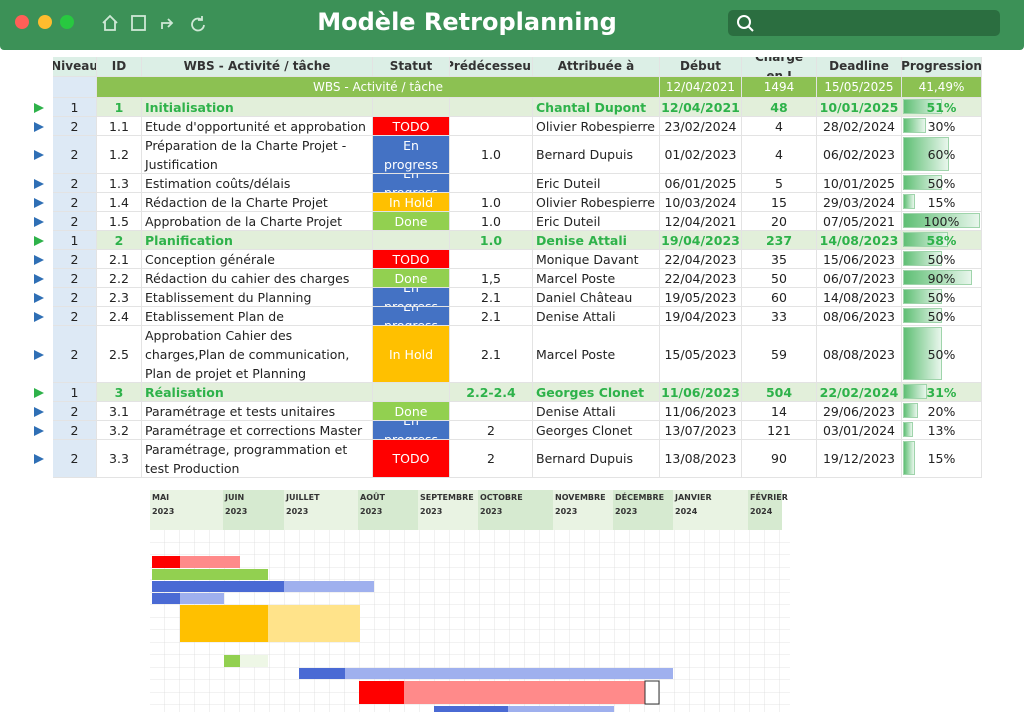 The width and height of the screenshot is (1024, 716). What do you see at coordinates (701, 155) in the screenshot?
I see `start-cell: 01/02/2023` at bounding box center [701, 155].